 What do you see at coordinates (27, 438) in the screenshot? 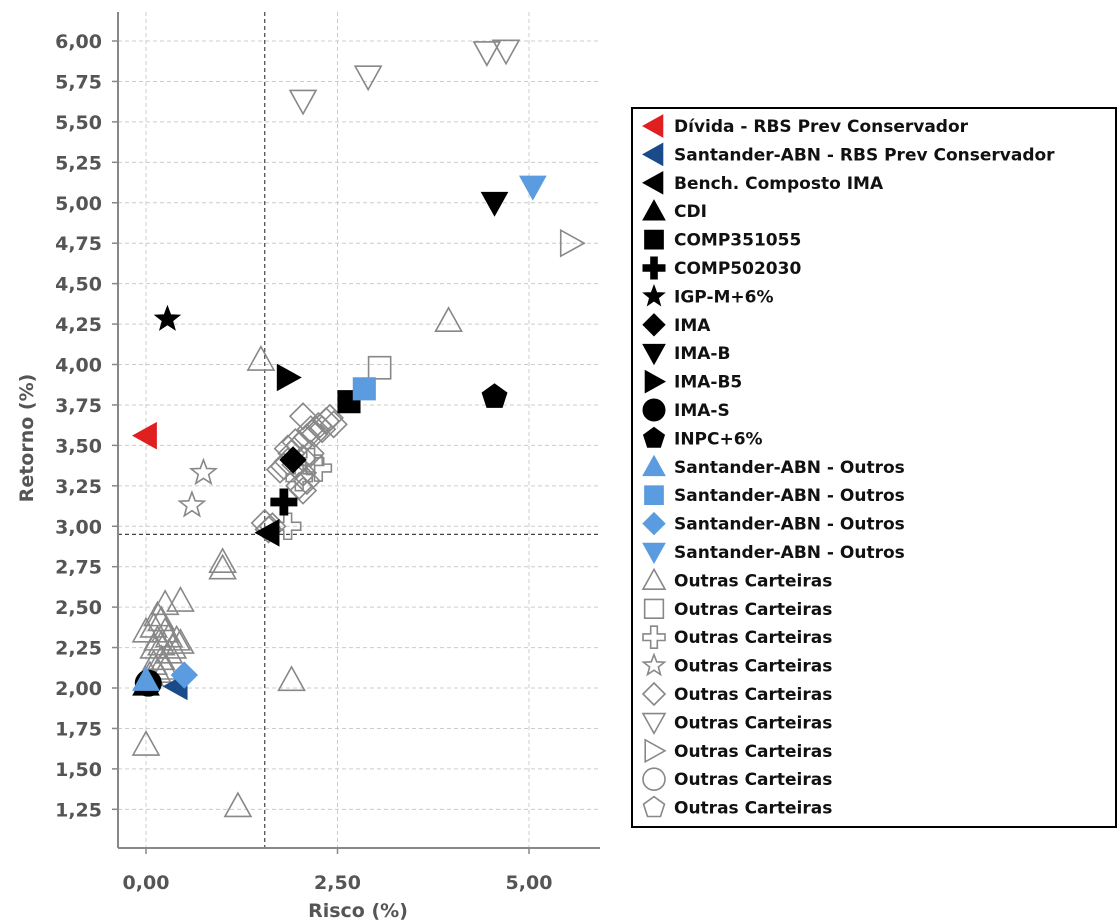
I see `y-axis-title: Retorno (%)` at bounding box center [27, 438].